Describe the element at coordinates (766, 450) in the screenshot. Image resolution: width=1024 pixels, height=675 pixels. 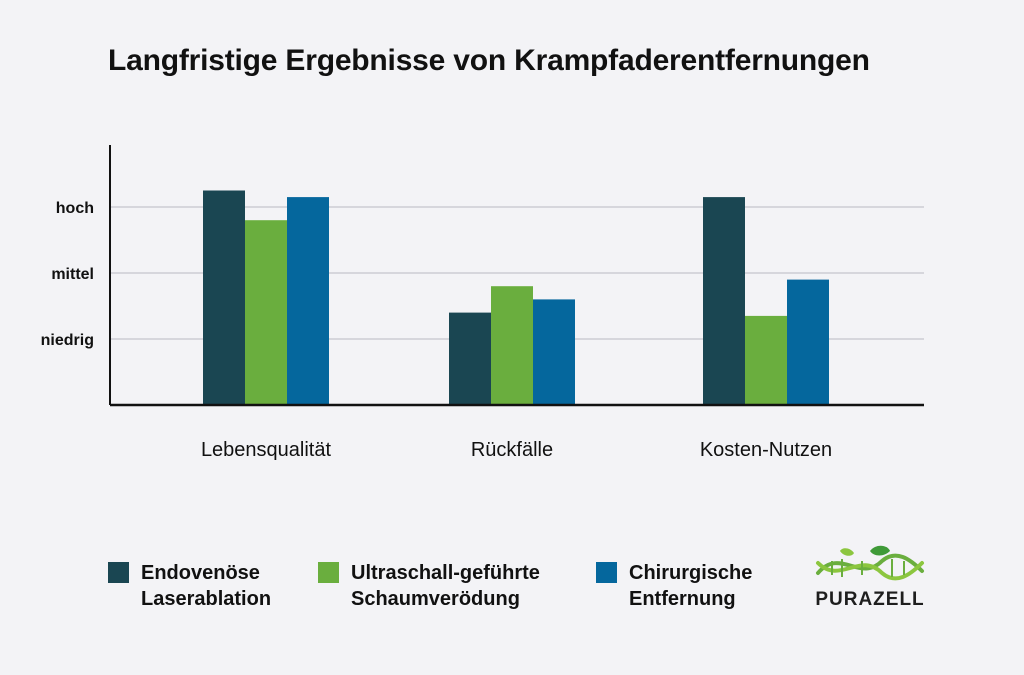
I see `x-tick-label: Kosten-Nutzen` at that location.